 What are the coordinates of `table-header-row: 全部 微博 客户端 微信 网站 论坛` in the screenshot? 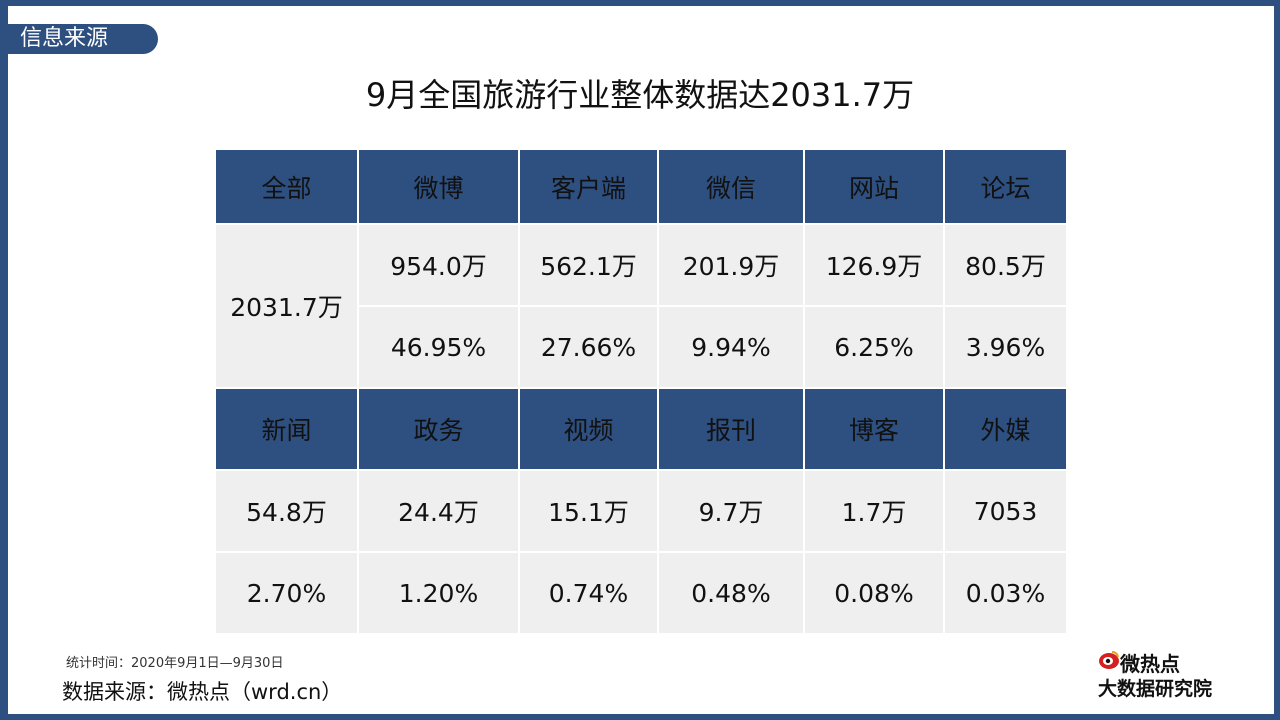 It's located at (641, 186).